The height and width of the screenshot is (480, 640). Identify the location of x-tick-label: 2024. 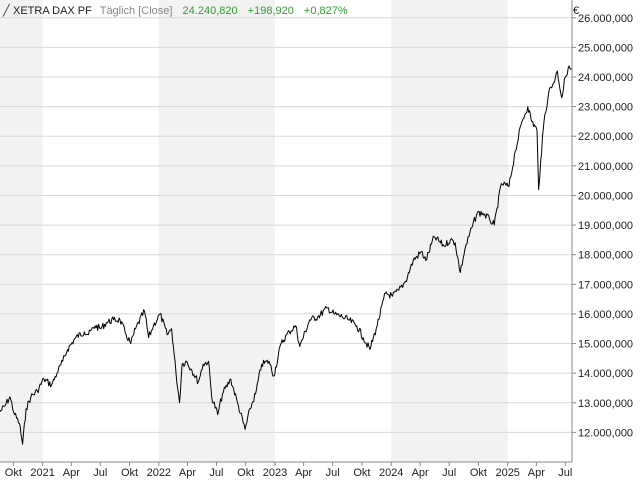
(391, 473).